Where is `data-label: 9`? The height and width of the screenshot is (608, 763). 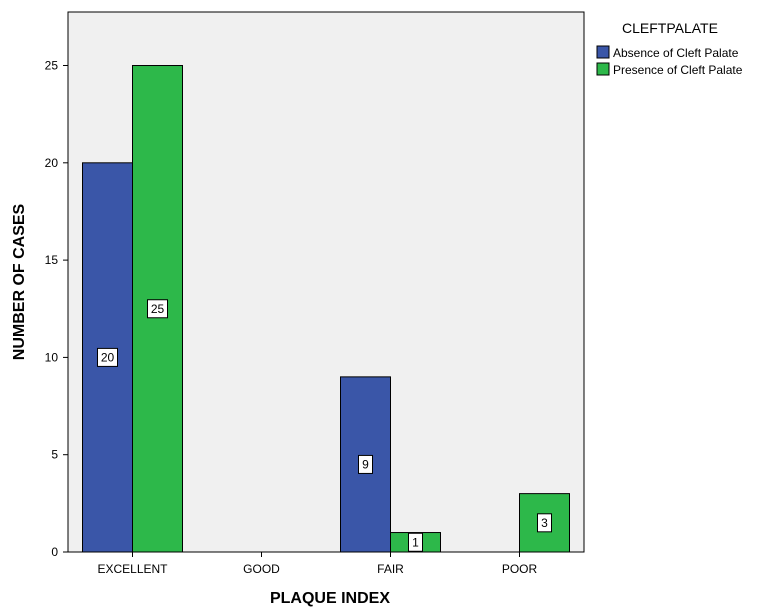 data-label: 9 is located at coordinates (365, 464).